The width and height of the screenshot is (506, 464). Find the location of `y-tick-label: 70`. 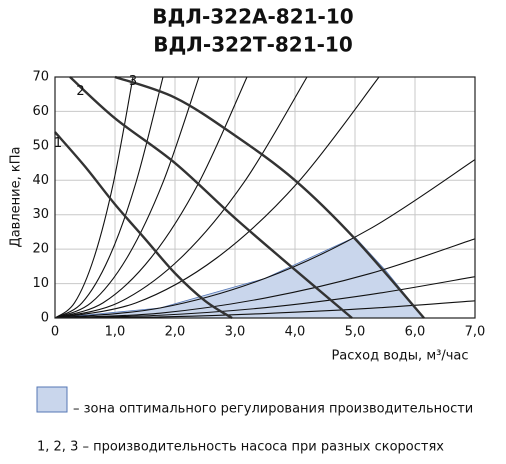

y-tick-label: 70 is located at coordinates (40, 77).